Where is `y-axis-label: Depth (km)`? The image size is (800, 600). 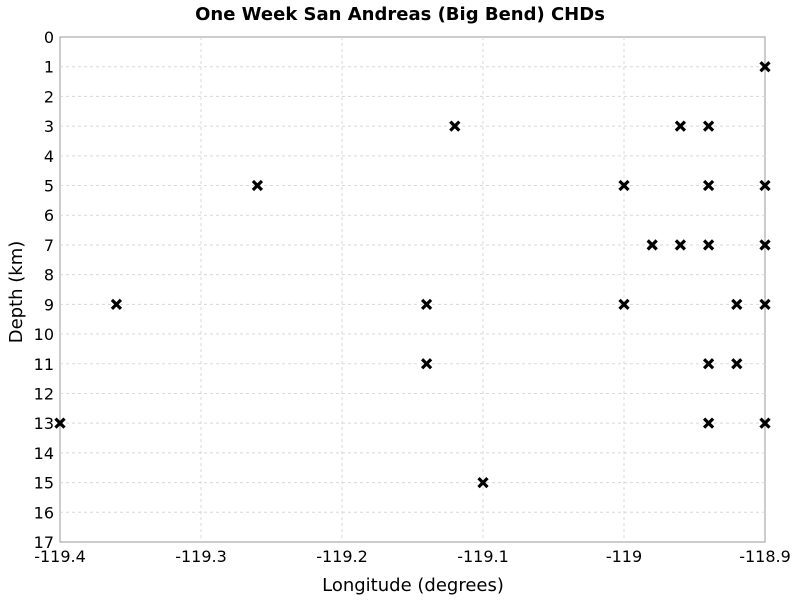 y-axis-label: Depth (km) is located at coordinates (16, 292).